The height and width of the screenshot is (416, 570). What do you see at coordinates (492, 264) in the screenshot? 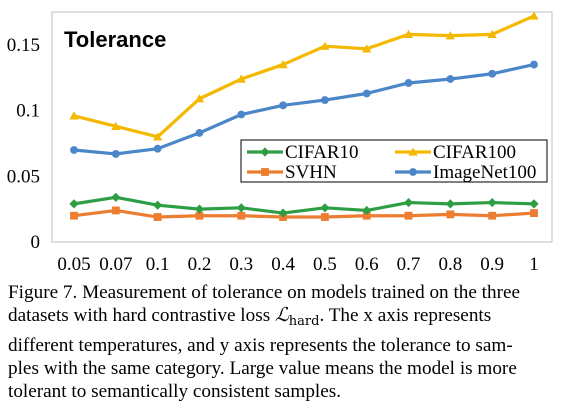
I see `x-tick-label: 0.9` at bounding box center [492, 264].